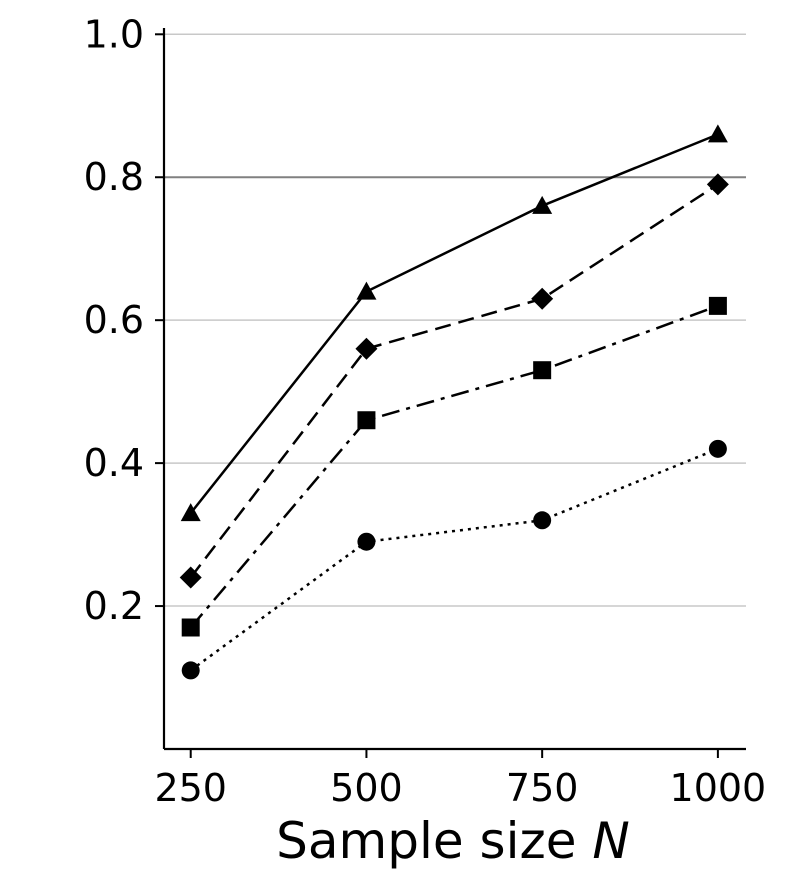 Image resolution: width=792 pixels, height=893 pixels. I want to click on y-tick-label: 0.4, so click(114, 463).